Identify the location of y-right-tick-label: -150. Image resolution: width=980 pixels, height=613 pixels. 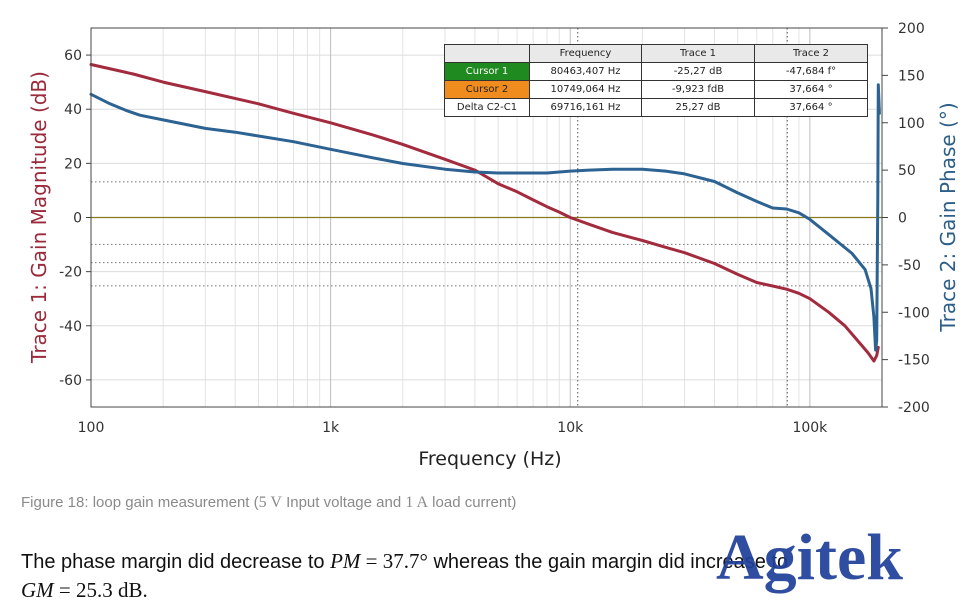
(914, 361).